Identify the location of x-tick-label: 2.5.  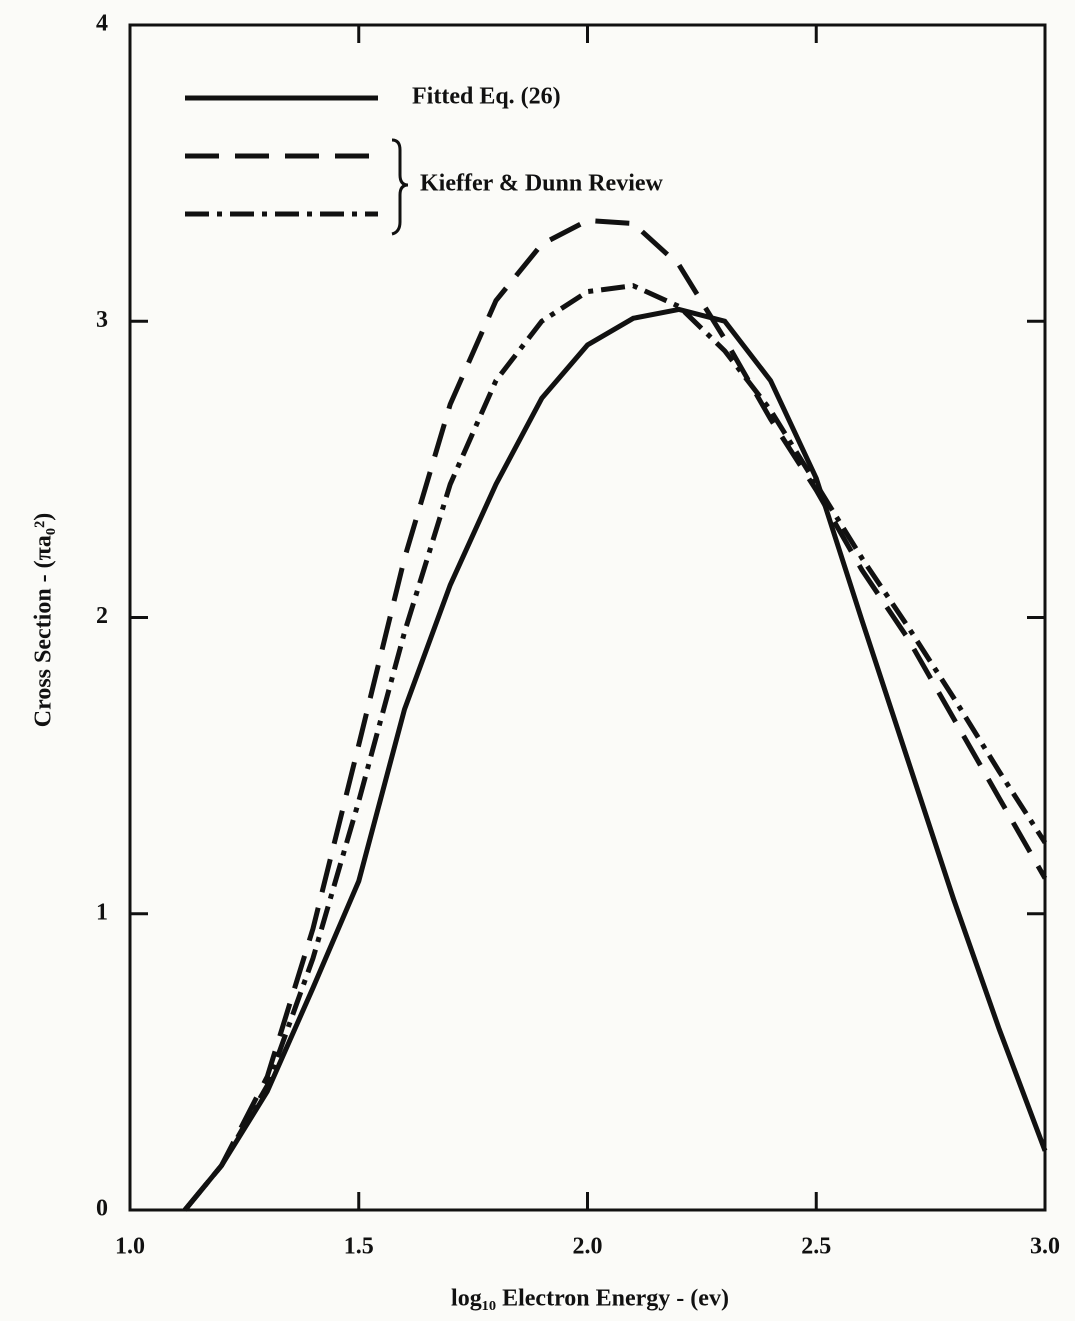
(816, 1247).